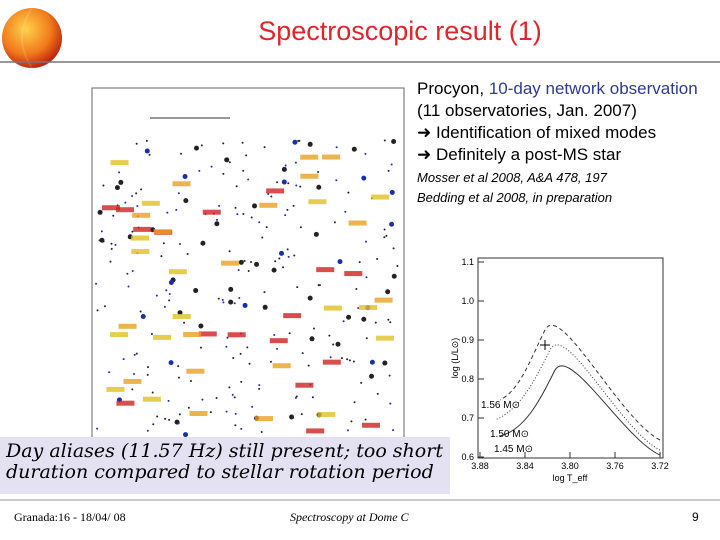 This screenshot has width=720, height=540. I want to click on track-label: 1.56 M⊙, so click(500, 405).